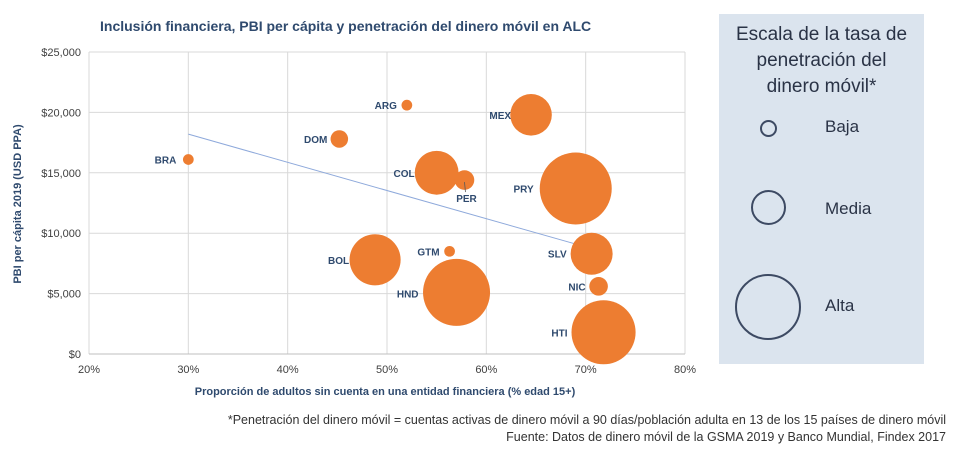 The image size is (958, 462). What do you see at coordinates (408, 294) in the screenshot?
I see `point-label-hnd: HND` at bounding box center [408, 294].